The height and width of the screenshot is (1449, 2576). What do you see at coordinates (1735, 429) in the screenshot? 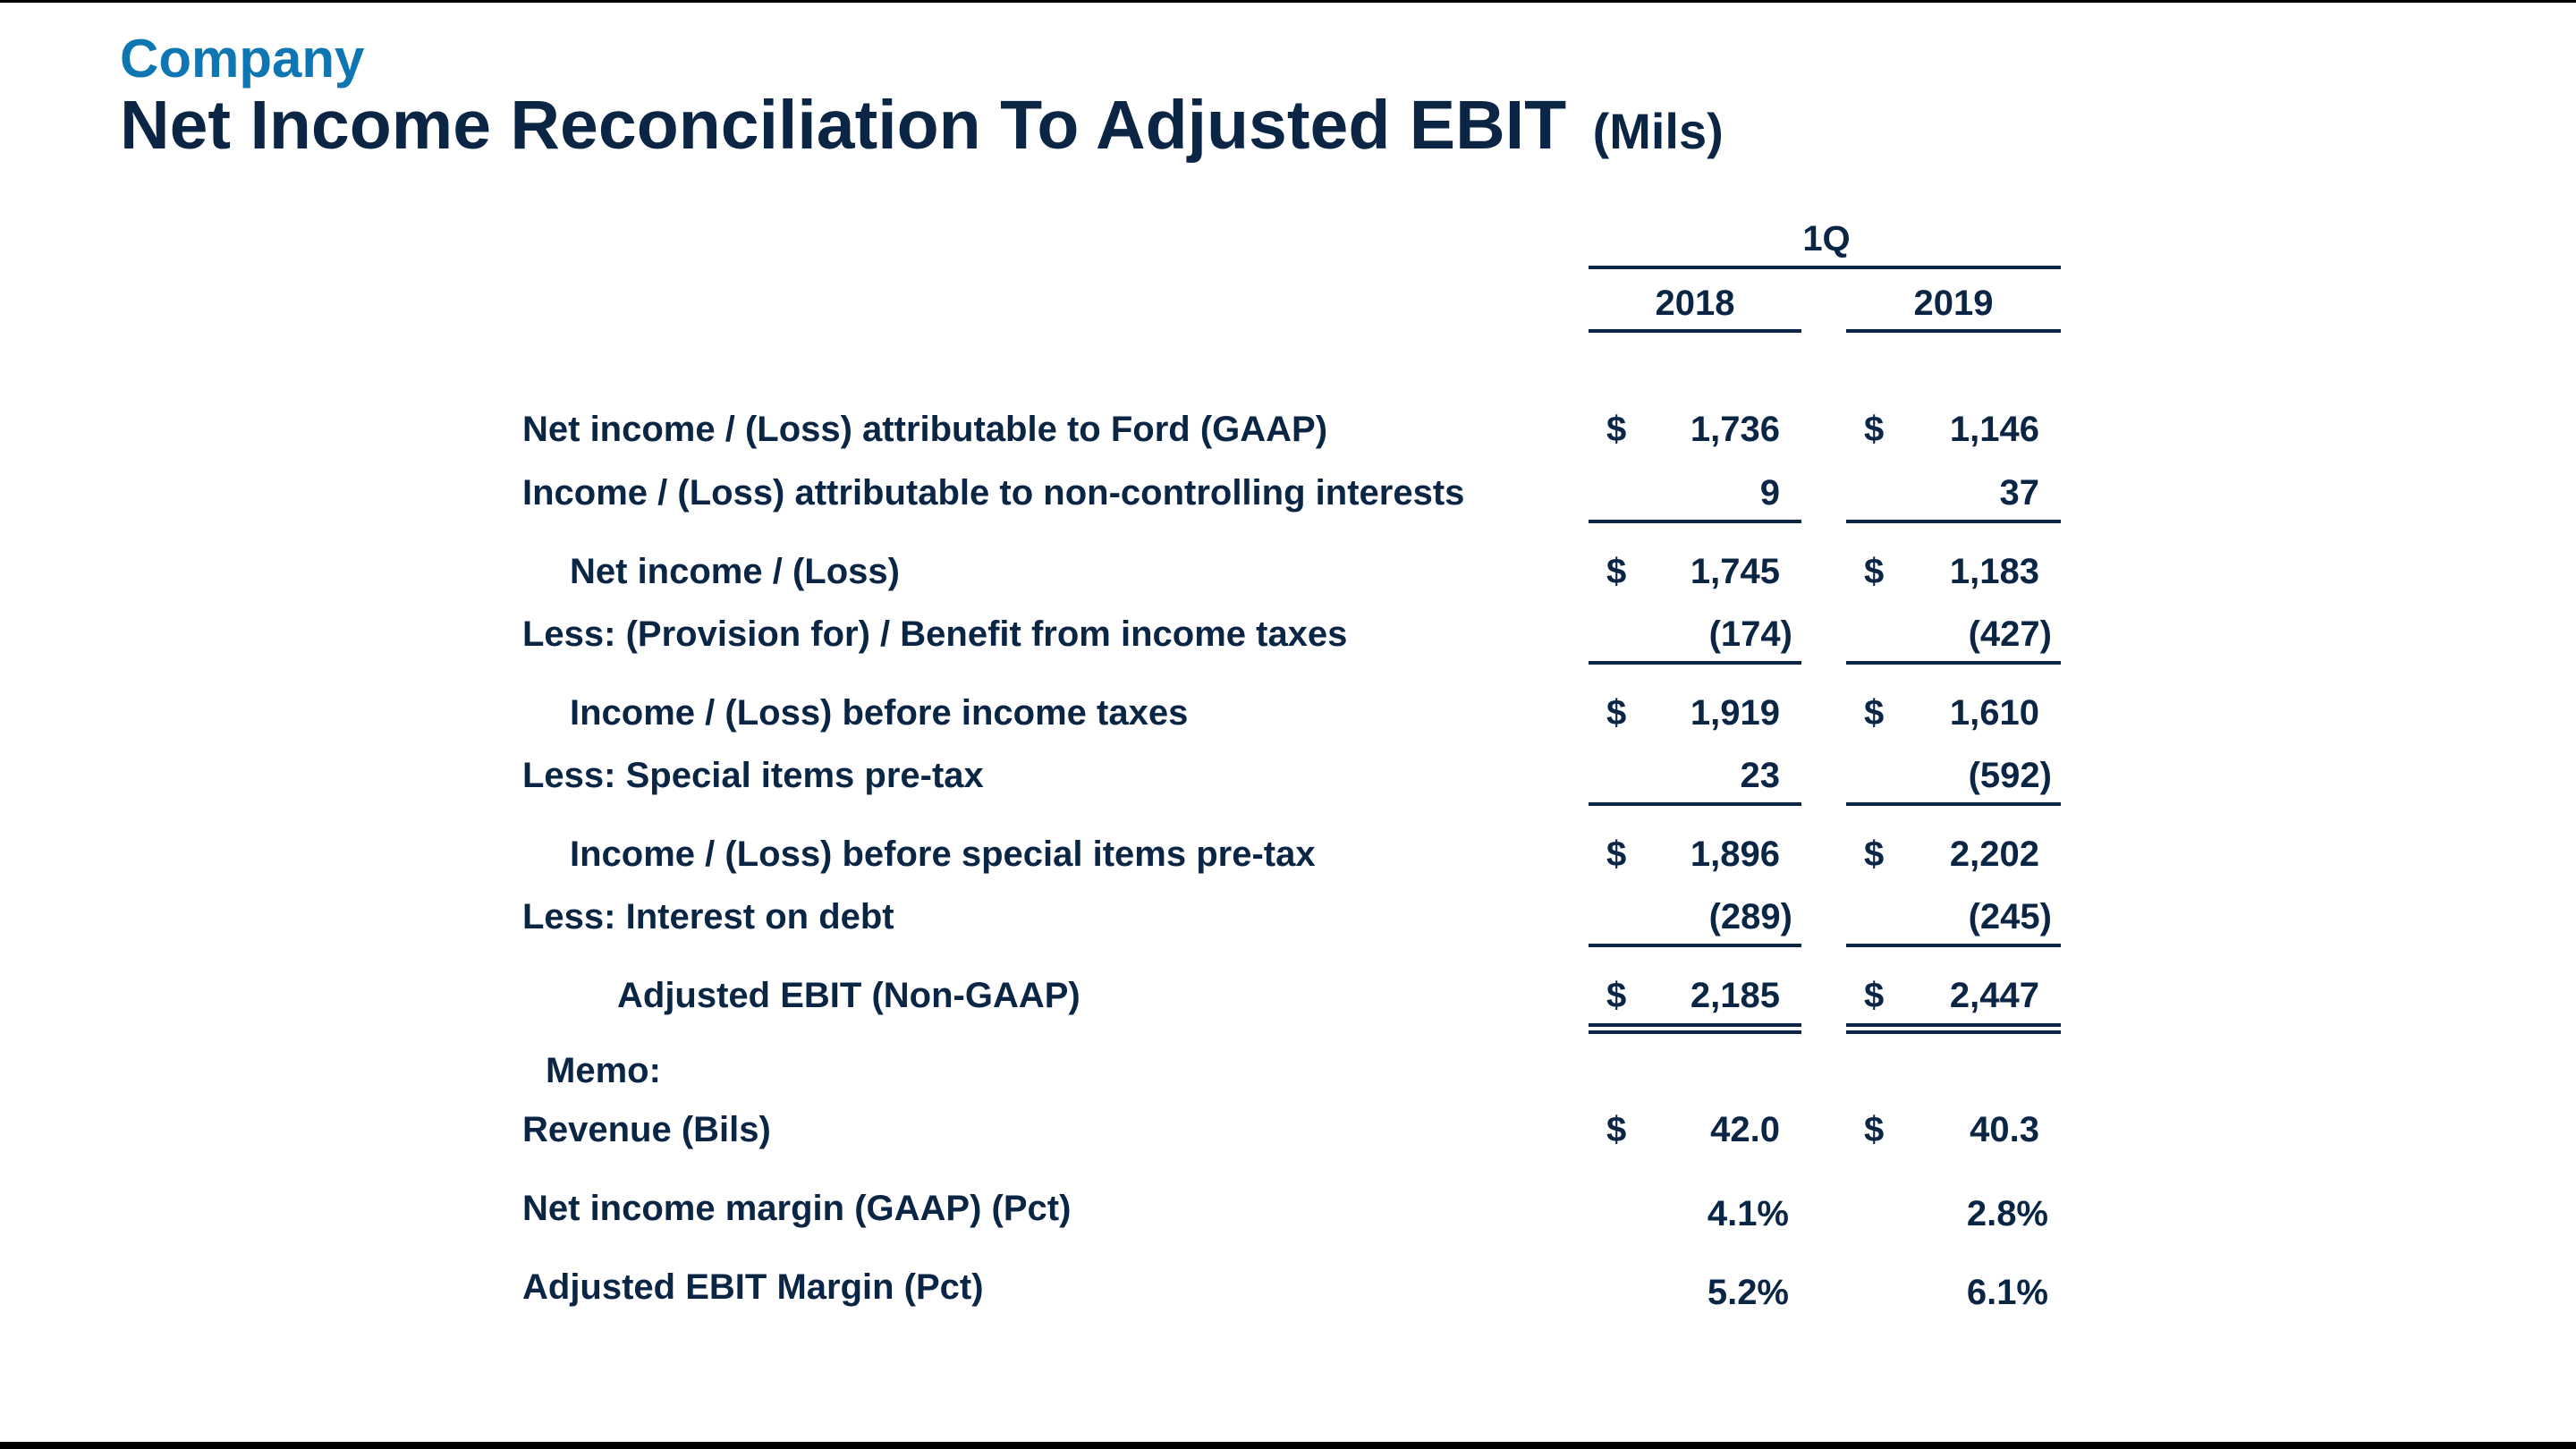
I see `cell-2018: 1,736` at bounding box center [1735, 429].